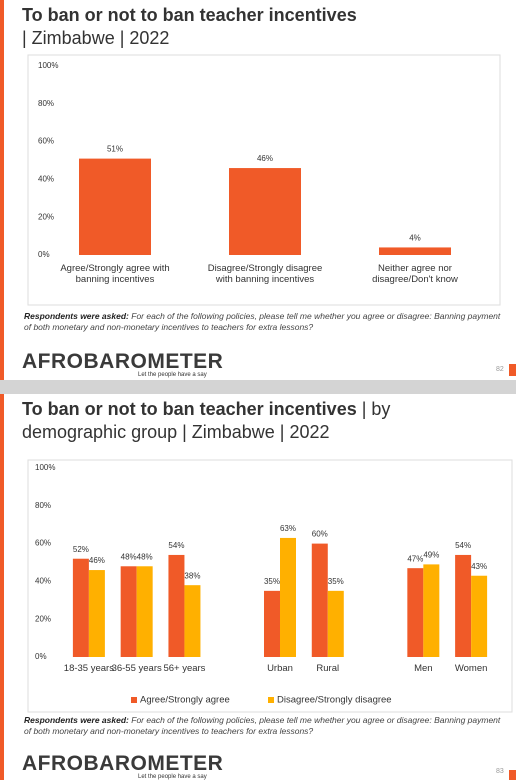 The image size is (516, 780). What do you see at coordinates (184, 668) in the screenshot?
I see `x-tick-label: 56+ years` at bounding box center [184, 668].